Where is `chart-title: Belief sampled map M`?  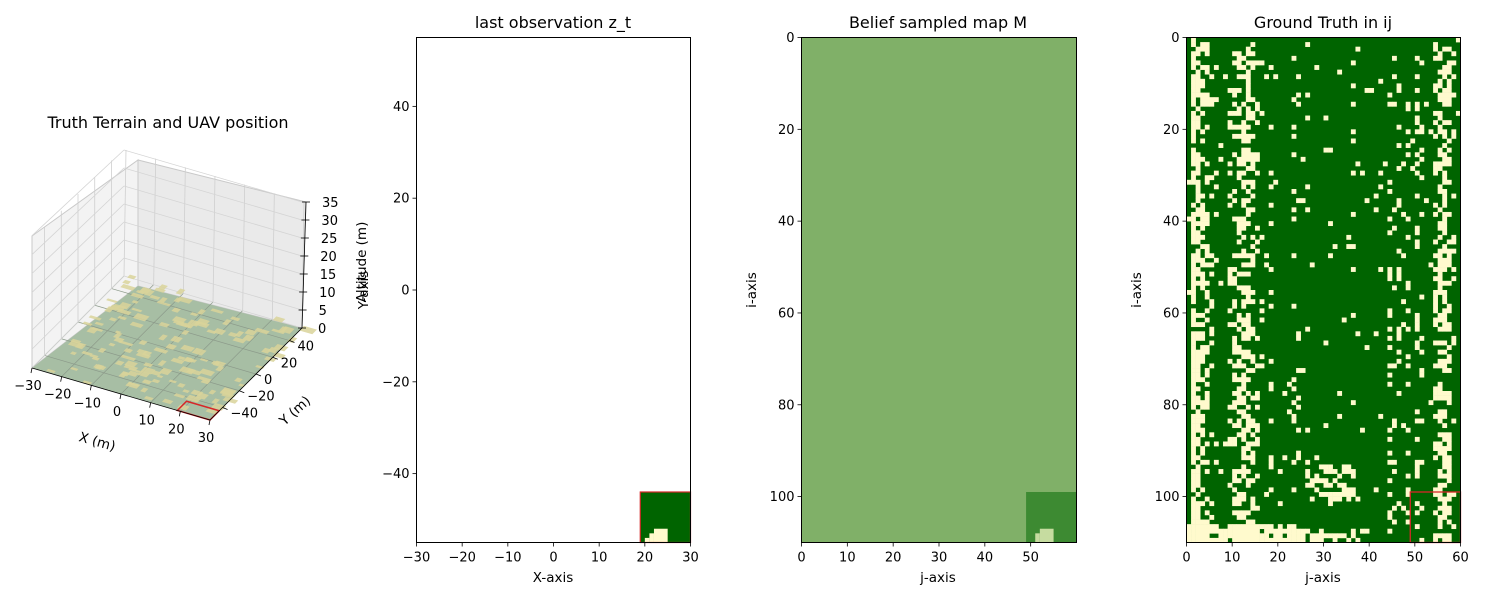
chart-title: Belief sampled map M is located at coordinates (938, 22).